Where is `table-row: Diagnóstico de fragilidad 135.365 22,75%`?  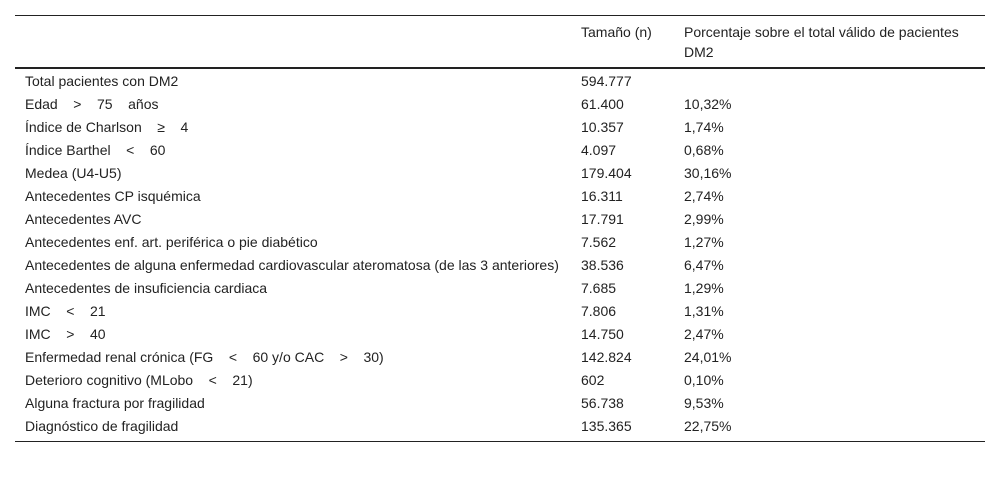 table-row: Diagnóstico de fragilidad 135.365 22,75% is located at coordinates (500, 428).